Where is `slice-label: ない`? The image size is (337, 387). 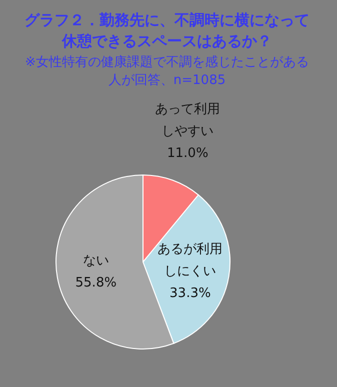
slice-label: ない is located at coordinates (95, 261).